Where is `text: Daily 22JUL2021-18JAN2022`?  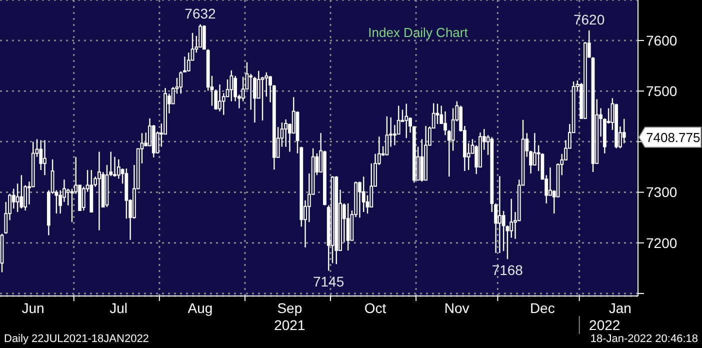
text: Daily 22JUL2021-18JAN2022 is located at coordinates (76, 339).